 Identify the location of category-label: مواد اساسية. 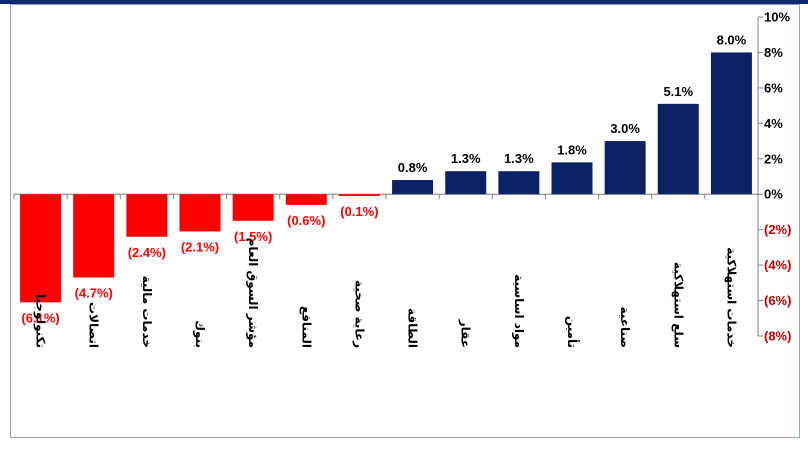
(518, 311).